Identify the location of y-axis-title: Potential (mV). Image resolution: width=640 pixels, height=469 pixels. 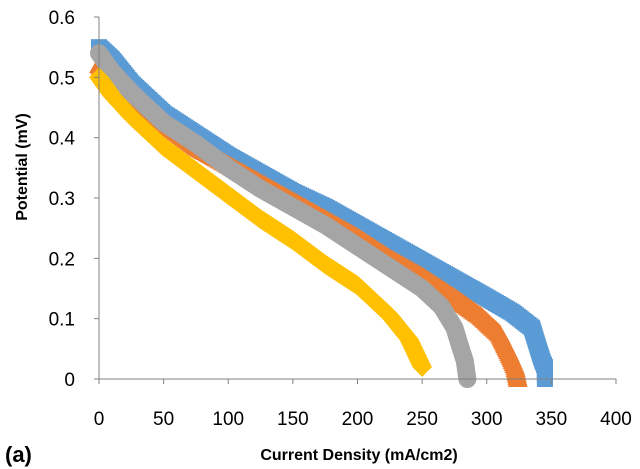
(22, 167).